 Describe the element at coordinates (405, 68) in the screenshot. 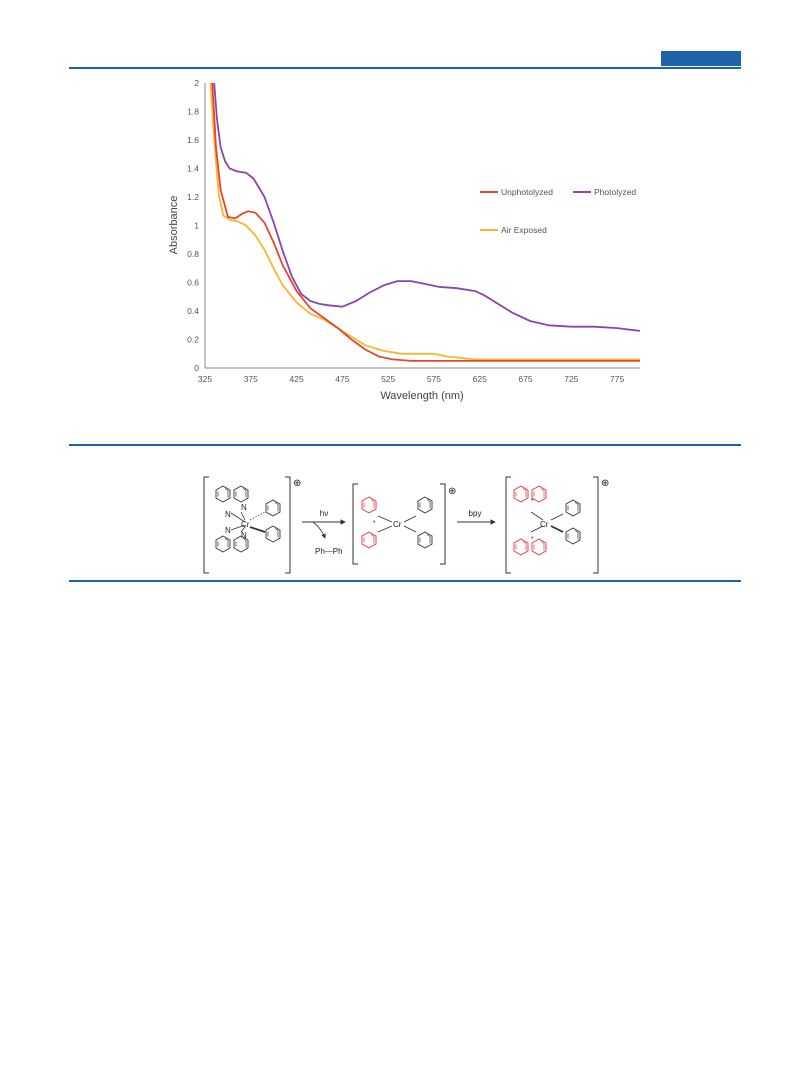

I see `top-rule` at that location.